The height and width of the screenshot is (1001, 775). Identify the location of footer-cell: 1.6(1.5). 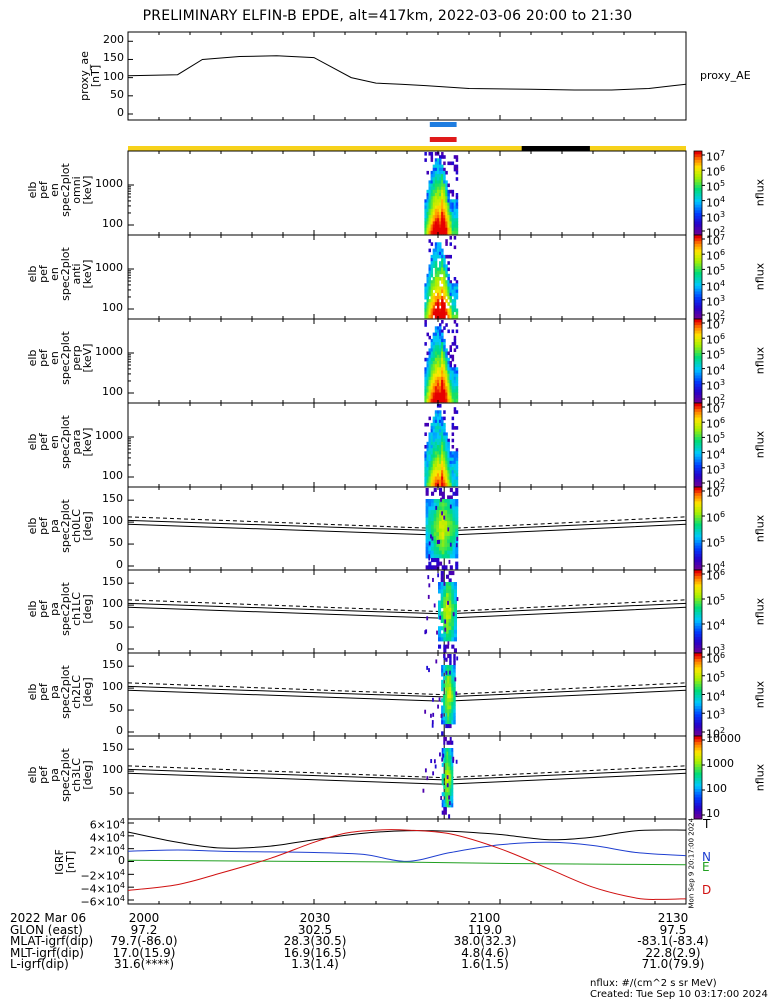
(485, 964).